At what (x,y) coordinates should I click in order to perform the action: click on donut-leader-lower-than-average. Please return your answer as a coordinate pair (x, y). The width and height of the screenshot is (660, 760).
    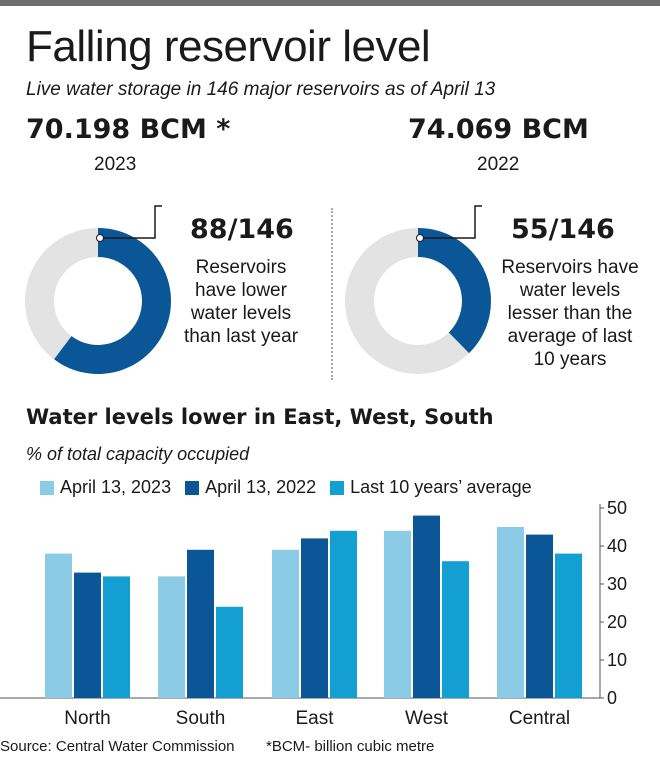
    Looking at the image, I should click on (453, 222).